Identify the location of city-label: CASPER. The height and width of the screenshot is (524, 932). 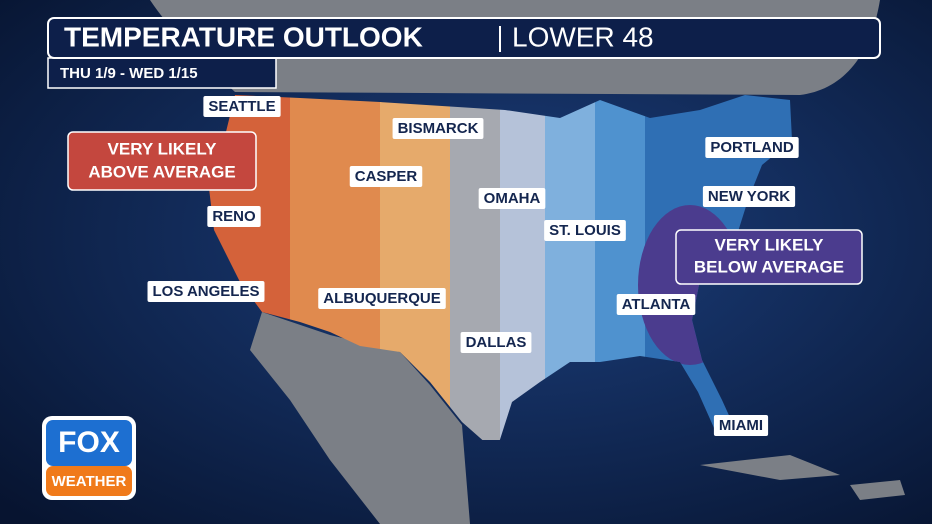
(386, 176).